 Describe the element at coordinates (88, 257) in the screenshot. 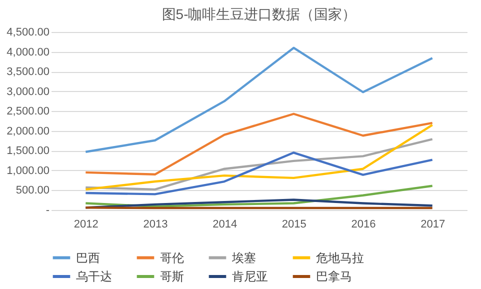

I see `legend-label: 巴西` at that location.